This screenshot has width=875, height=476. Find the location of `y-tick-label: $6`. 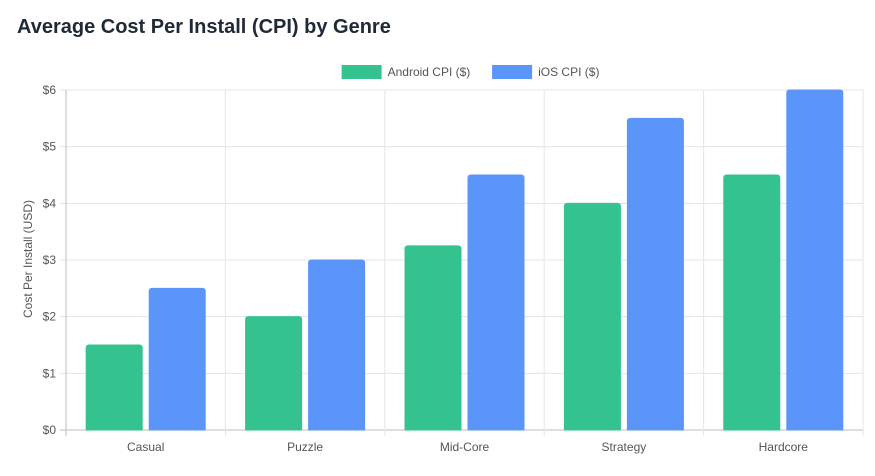

y-tick-label: $6 is located at coordinates (50, 90).